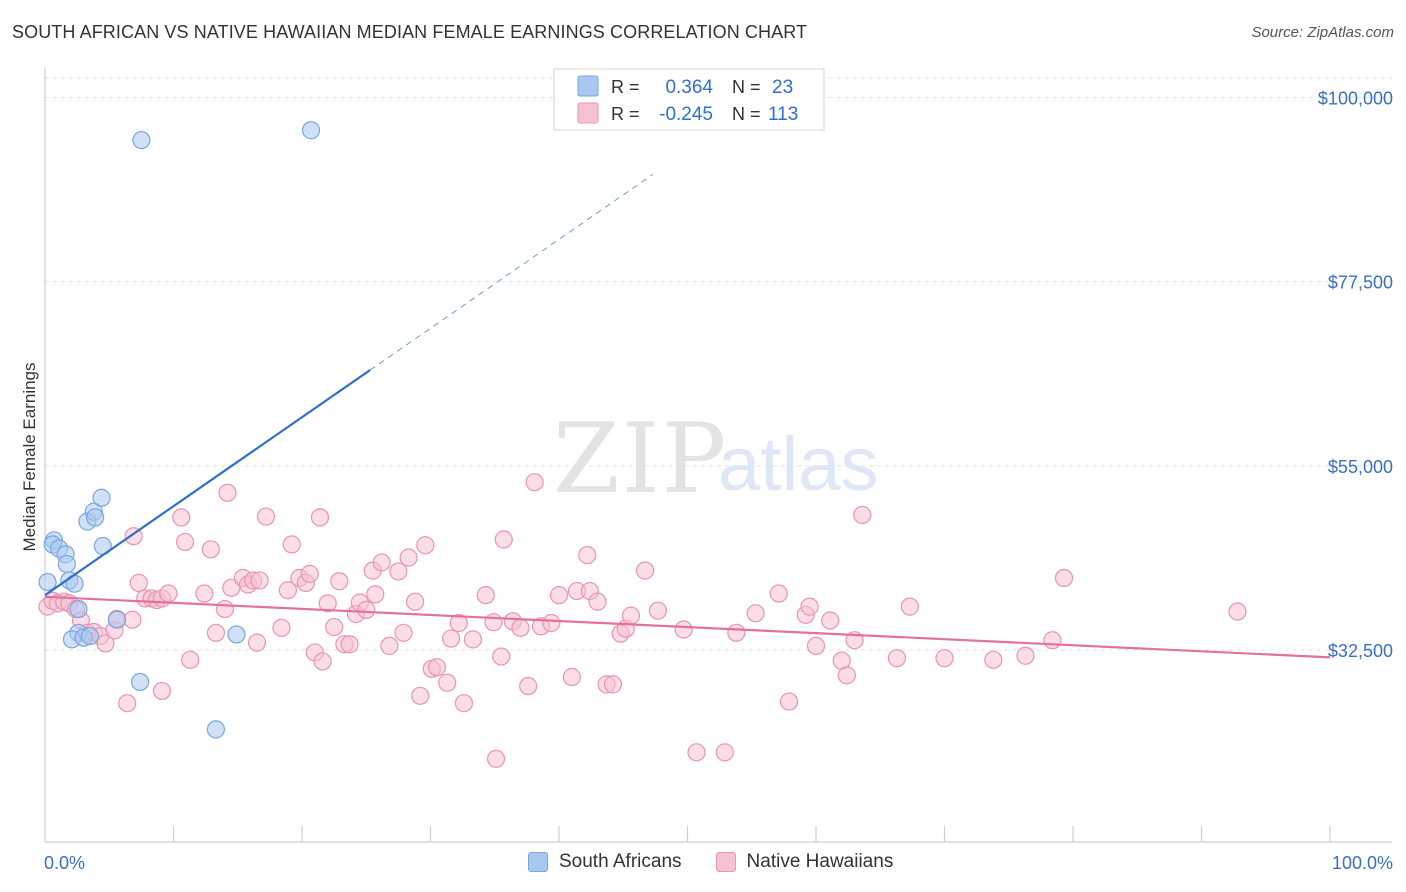  Describe the element at coordinates (746, 114) in the screenshot. I see `stats-n-label-pink: N =` at that location.